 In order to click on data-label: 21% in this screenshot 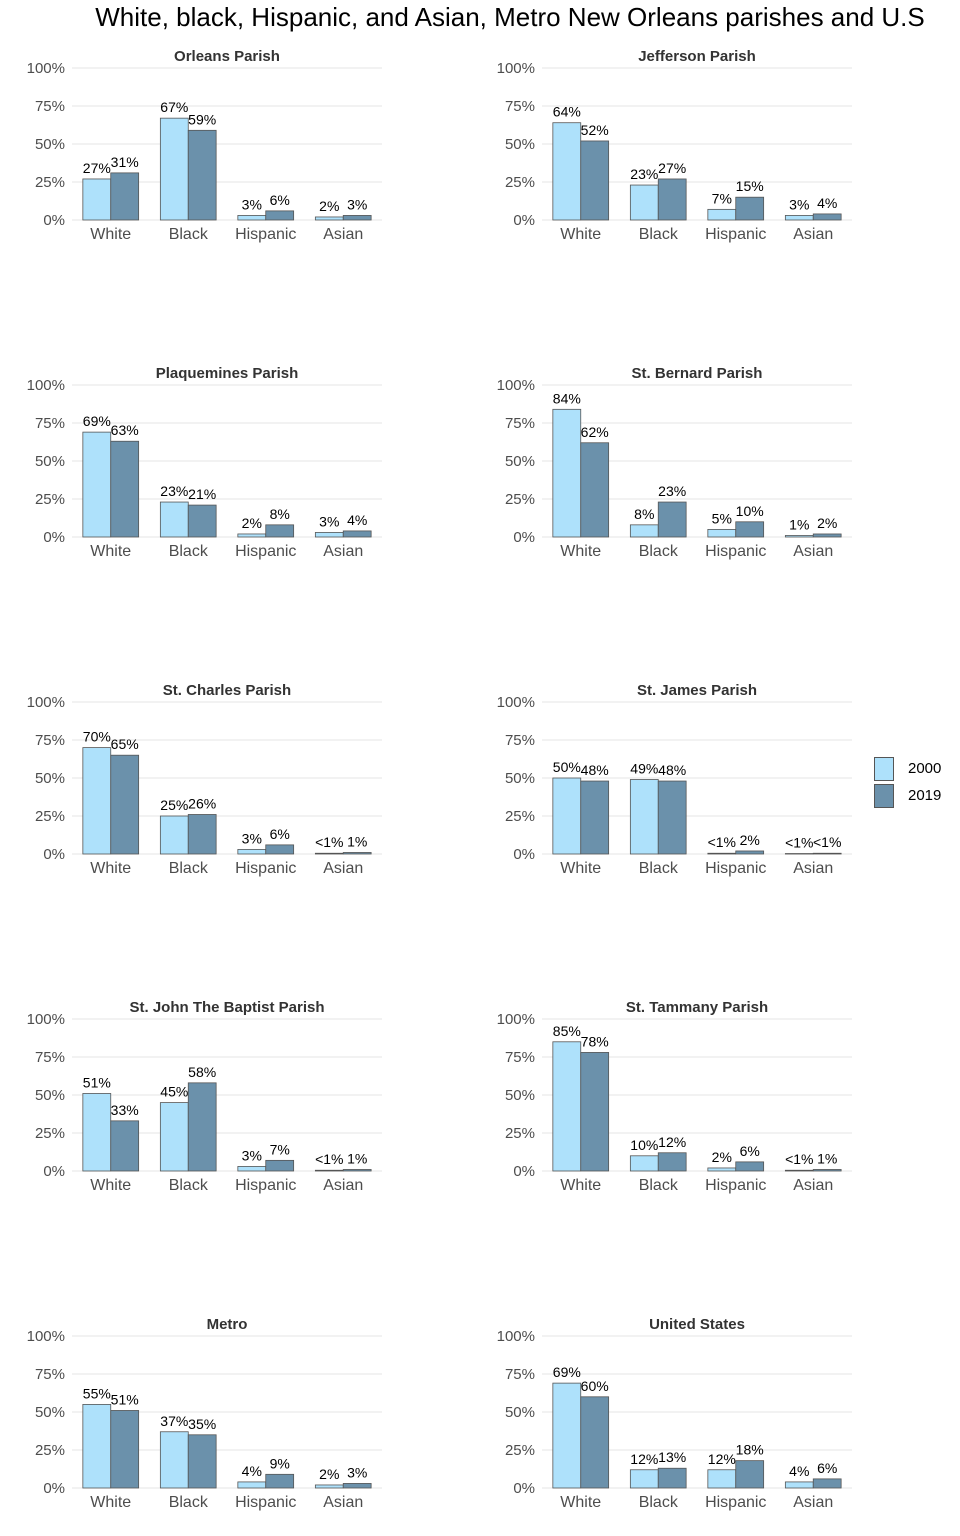, I will do `click(202, 494)`.